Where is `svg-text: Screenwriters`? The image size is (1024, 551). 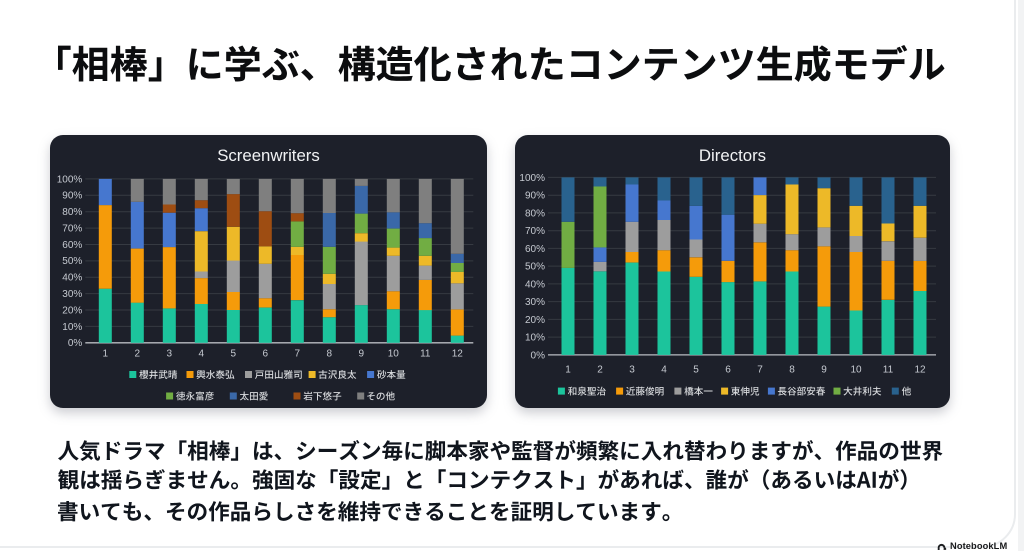
svg-text: Screenwriters is located at coordinates (268, 155).